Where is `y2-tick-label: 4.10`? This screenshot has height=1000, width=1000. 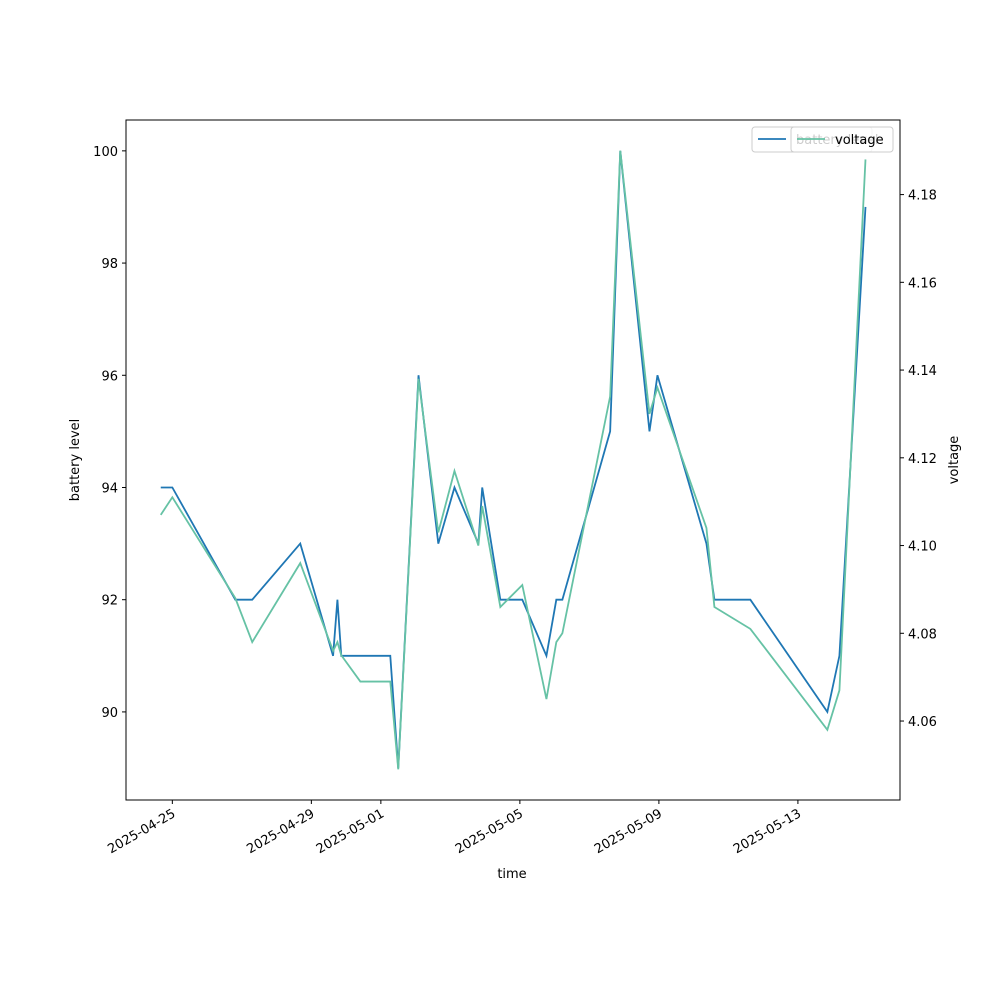
y2-tick-label: 4.10 is located at coordinates (922, 547).